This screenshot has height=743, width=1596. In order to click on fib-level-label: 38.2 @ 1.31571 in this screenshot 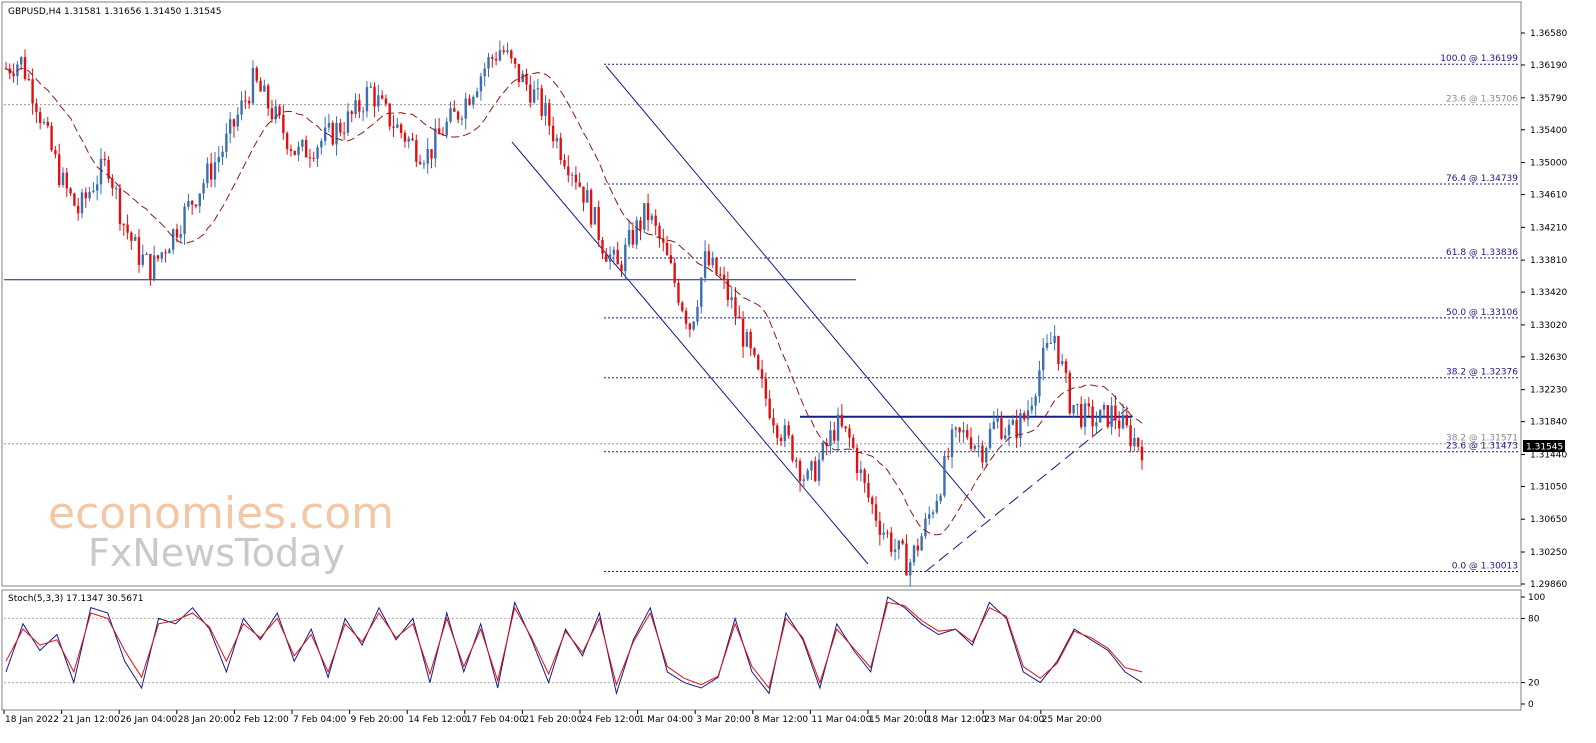, I will do `click(1482, 439)`.